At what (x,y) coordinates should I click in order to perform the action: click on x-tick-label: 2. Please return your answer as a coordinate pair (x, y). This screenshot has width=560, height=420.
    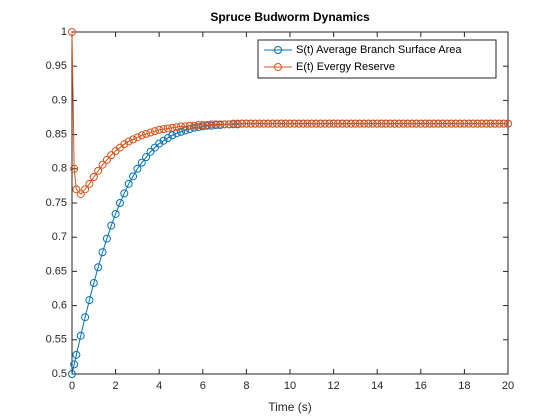
    Looking at the image, I should click on (116, 386).